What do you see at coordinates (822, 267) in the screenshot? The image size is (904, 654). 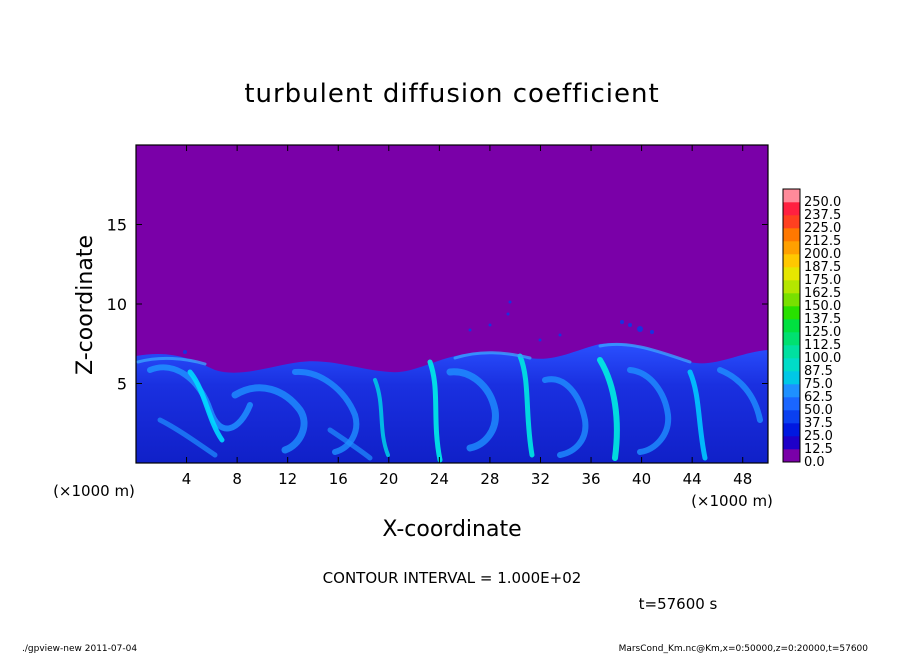 I see `colorbar-label: 187.5` at bounding box center [822, 267].